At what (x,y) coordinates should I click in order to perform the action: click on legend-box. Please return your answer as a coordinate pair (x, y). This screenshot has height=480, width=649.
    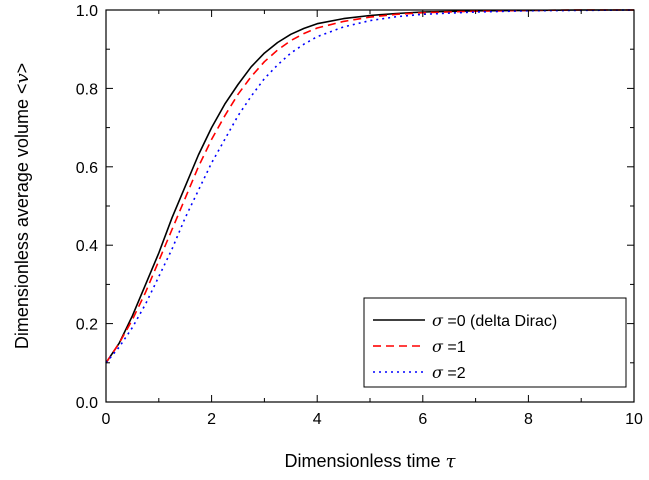
    Looking at the image, I should click on (495, 342).